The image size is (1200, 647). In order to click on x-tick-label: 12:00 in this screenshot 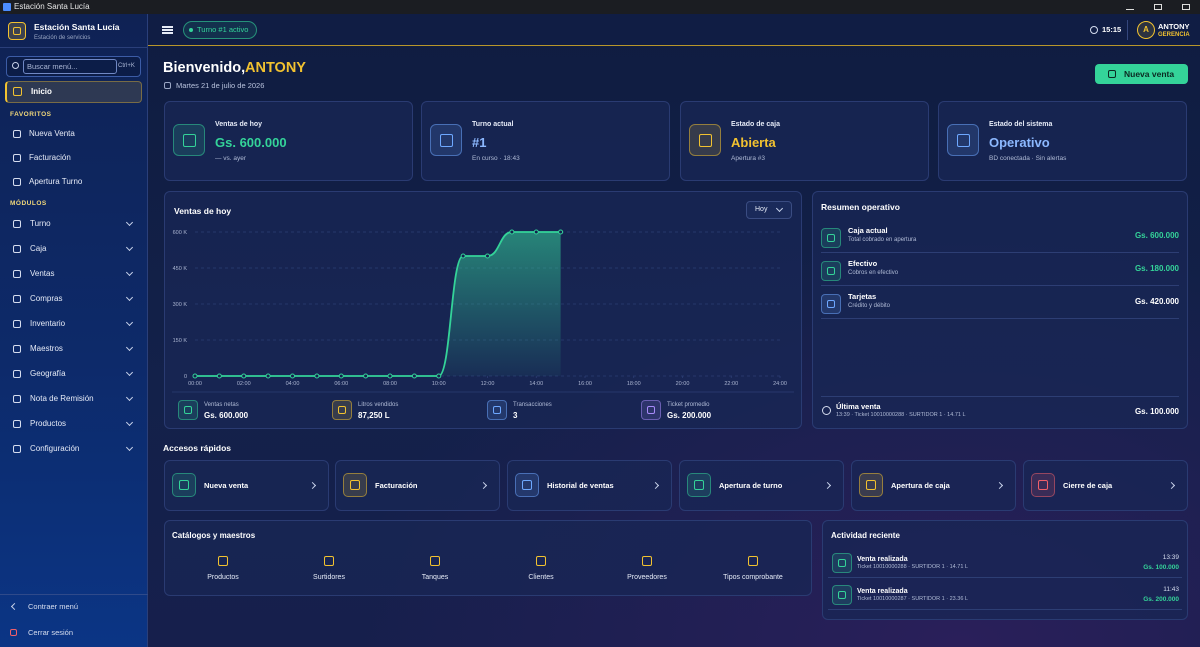, I will do `click(488, 384)`.